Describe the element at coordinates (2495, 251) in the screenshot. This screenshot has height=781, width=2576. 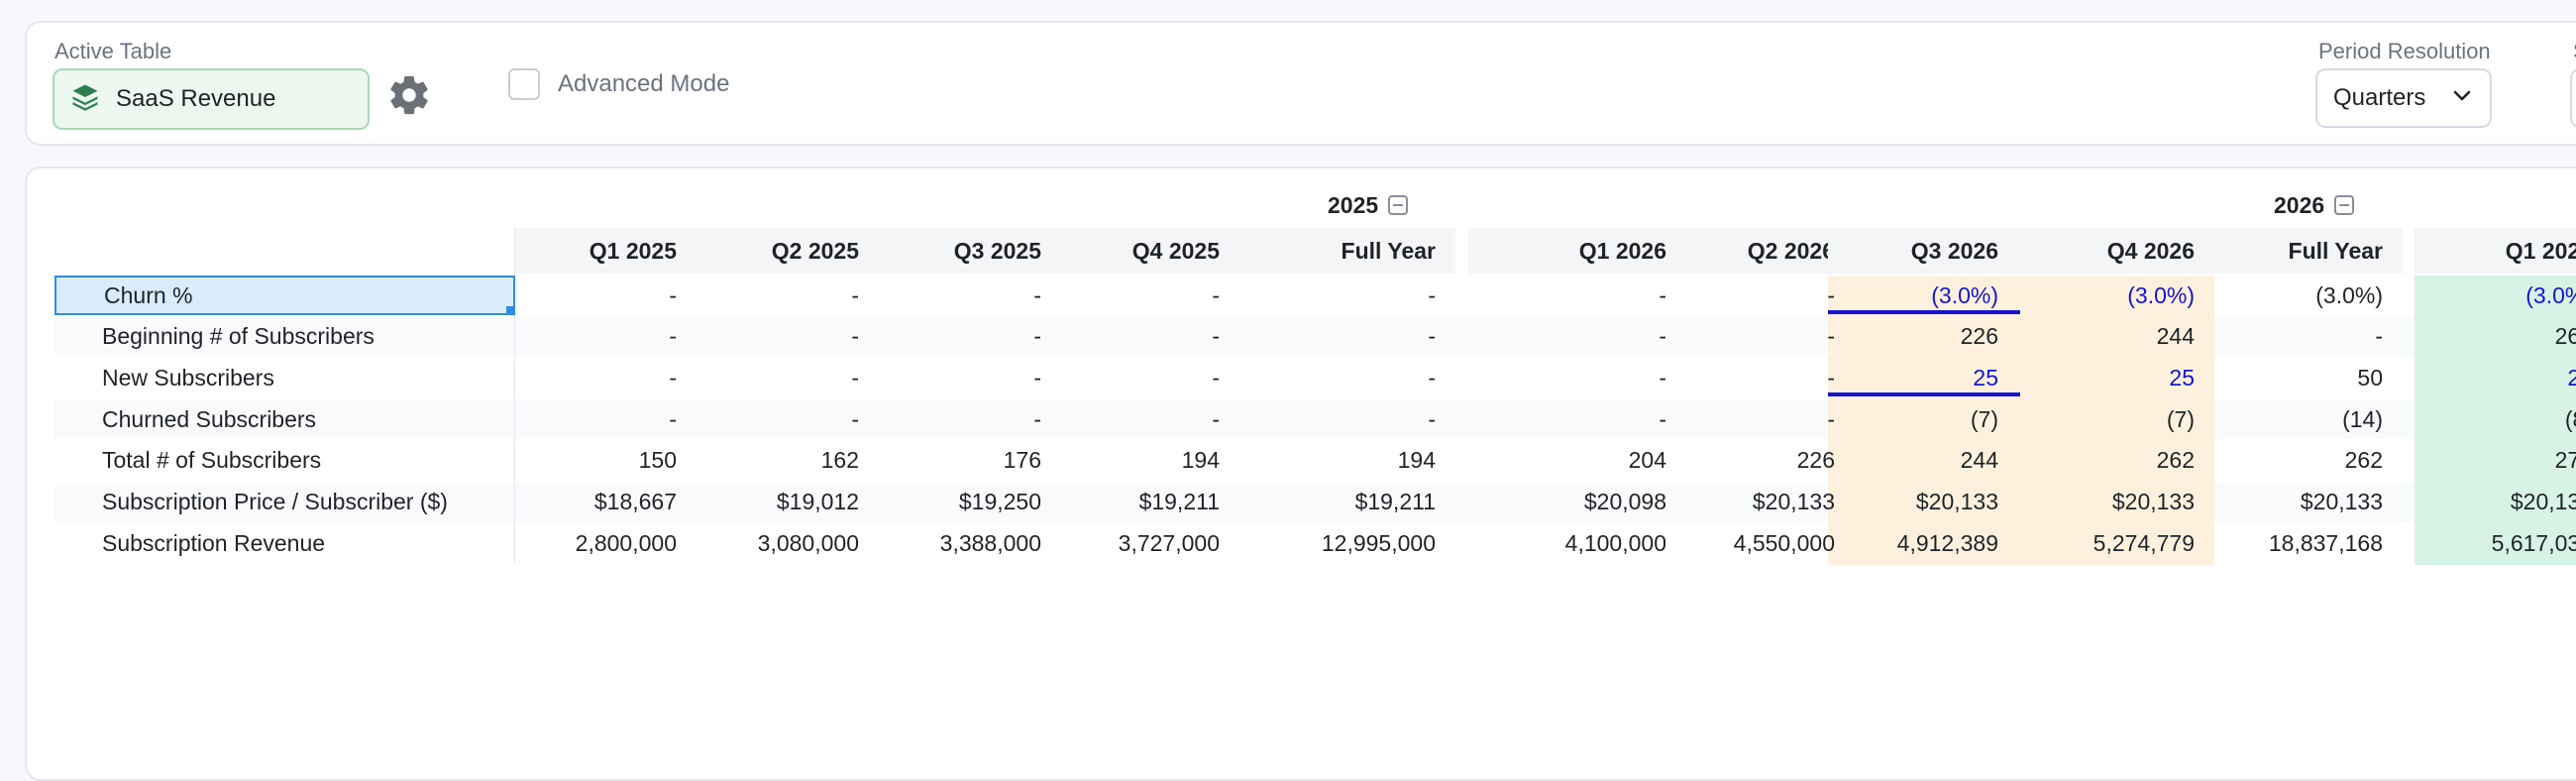
I see `column-header: Q1 2027` at that location.